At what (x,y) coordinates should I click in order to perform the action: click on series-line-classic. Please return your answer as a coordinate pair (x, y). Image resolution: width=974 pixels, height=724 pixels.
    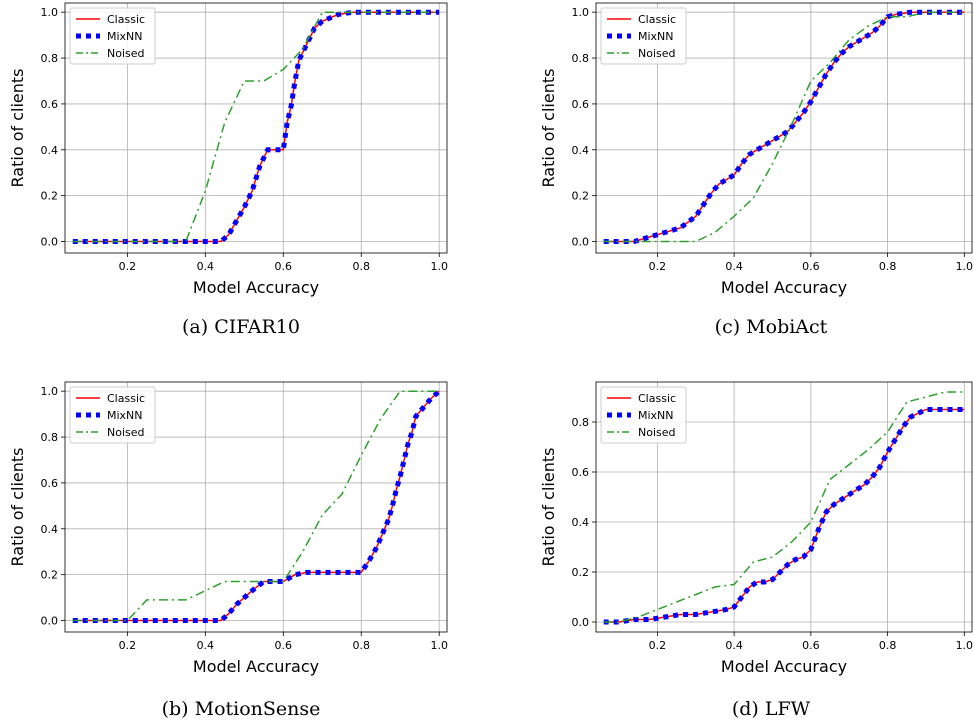
    Looking at the image, I should click on (256, 127).